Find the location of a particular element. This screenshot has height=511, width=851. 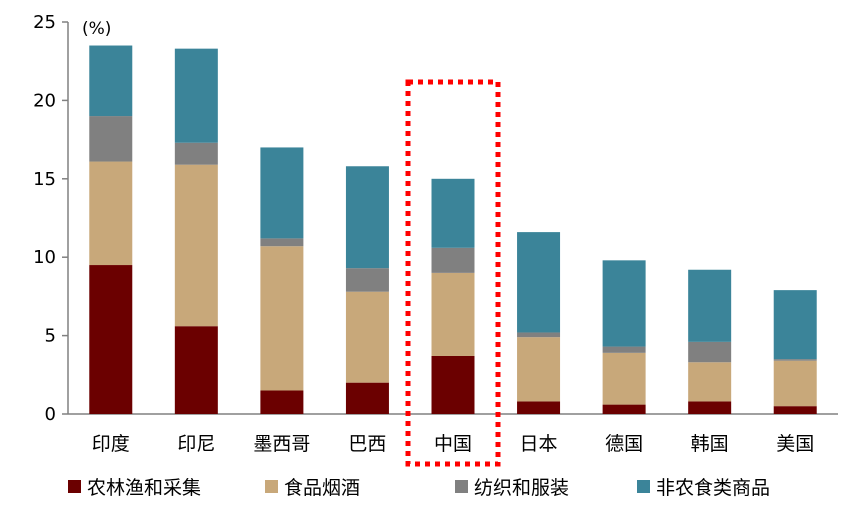

legend: 农林渔和采集 食品烟酒 纺织和服装 非农食类商品 is located at coordinates (419, 488).